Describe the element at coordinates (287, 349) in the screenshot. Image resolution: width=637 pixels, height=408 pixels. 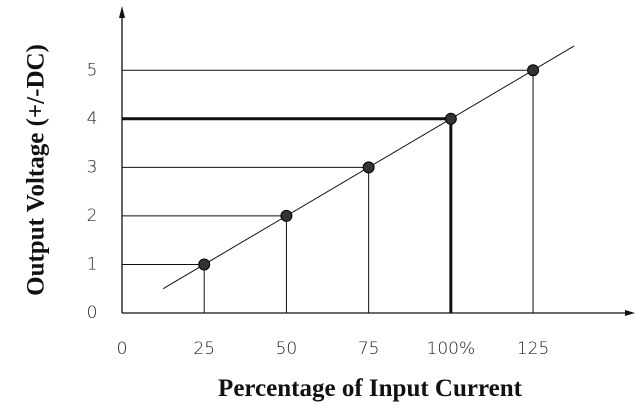
I see `x-tick-label: 50` at that location.